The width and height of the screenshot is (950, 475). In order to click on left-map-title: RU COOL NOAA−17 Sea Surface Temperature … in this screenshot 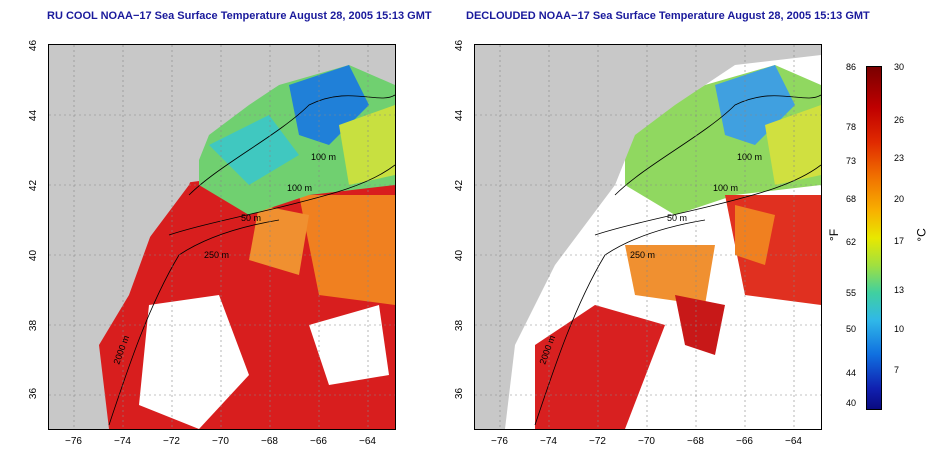, I will do `click(239, 16)`.